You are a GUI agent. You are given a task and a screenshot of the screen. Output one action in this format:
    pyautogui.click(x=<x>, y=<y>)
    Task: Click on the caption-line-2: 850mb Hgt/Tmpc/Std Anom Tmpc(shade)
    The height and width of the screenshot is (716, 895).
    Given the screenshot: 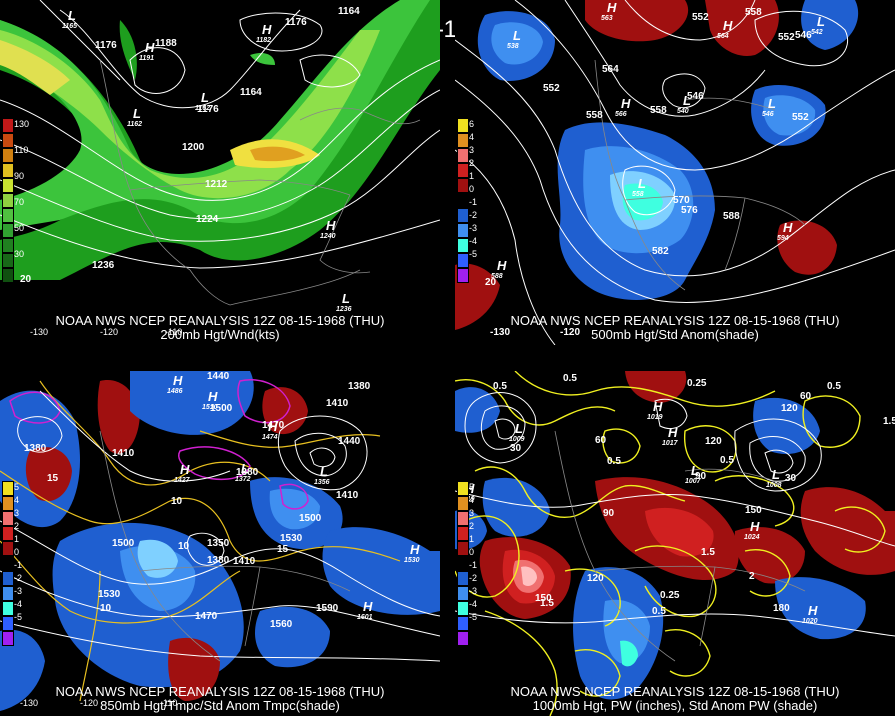 What is the action you would take?
    pyautogui.click(x=220, y=705)
    